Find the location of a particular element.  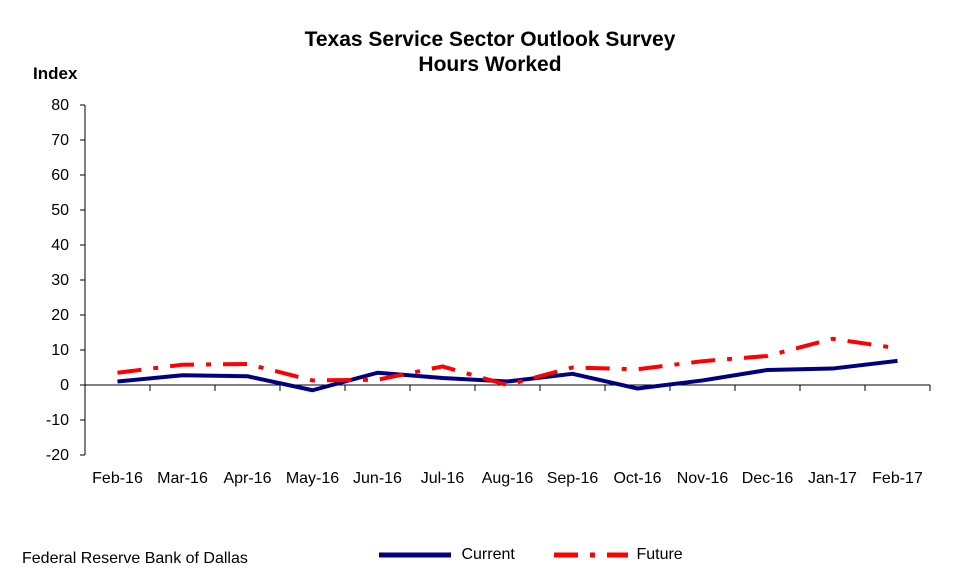

y-tick-label: 0 is located at coordinates (64, 385).